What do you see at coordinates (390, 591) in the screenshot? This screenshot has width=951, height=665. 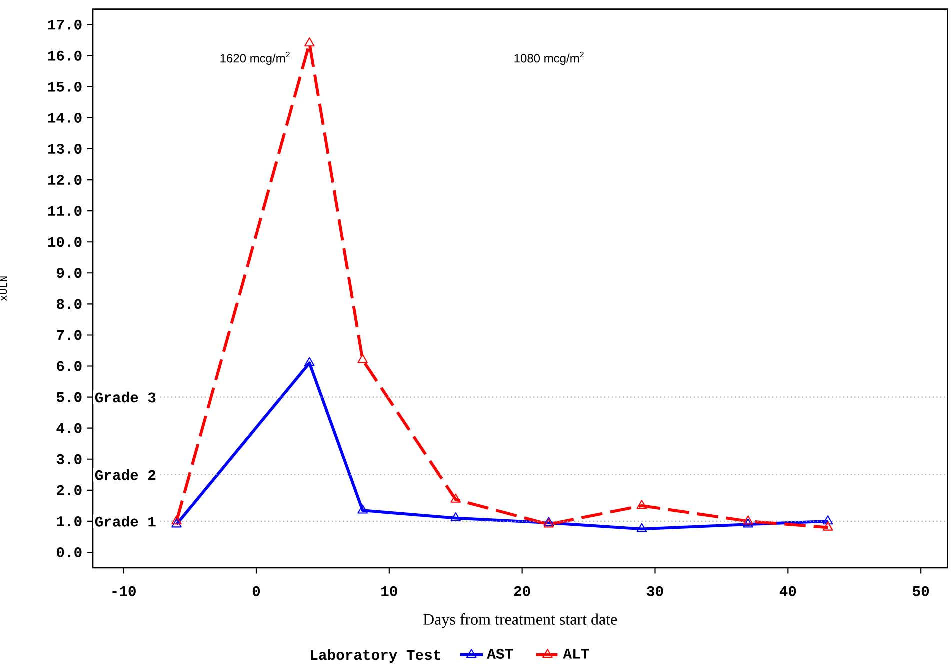 I see `x-tick-label: 10` at bounding box center [390, 591].